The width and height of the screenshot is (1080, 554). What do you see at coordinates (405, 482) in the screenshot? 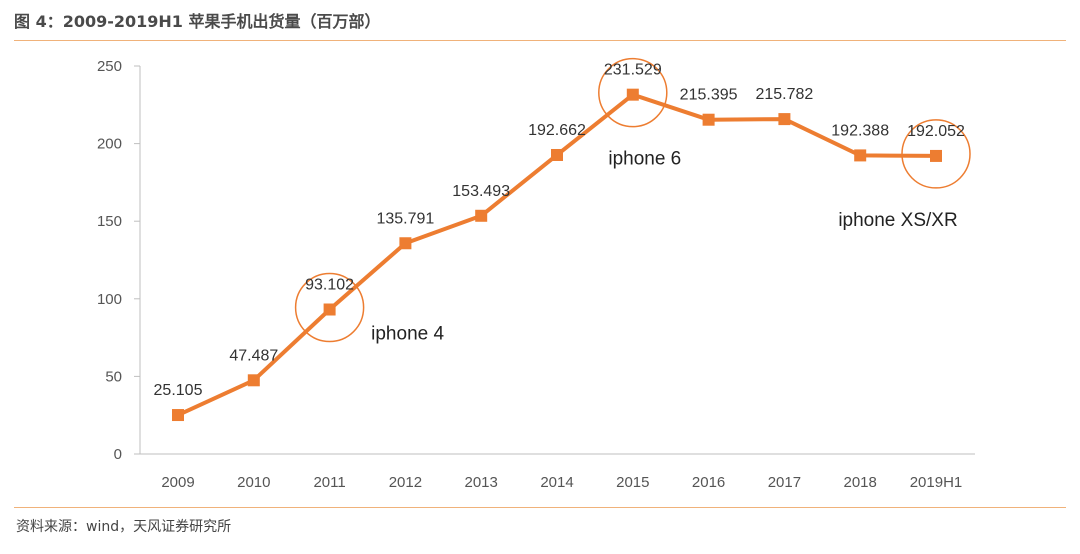
I see `x-tick-label: 2012` at bounding box center [405, 482].